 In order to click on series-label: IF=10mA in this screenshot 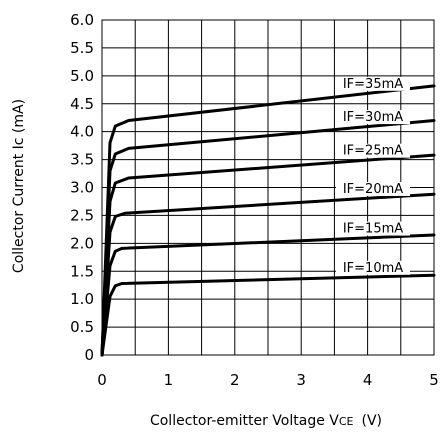, I will do `click(373, 268)`.